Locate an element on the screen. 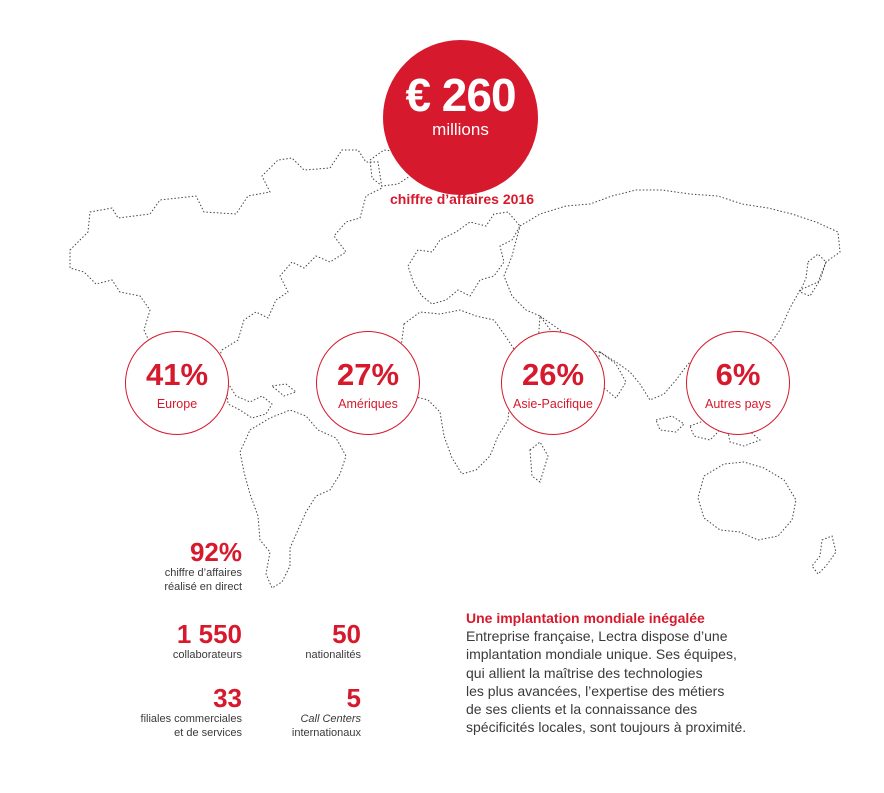 The height and width of the screenshot is (793, 884). region-percent: 27% is located at coordinates (368, 374).